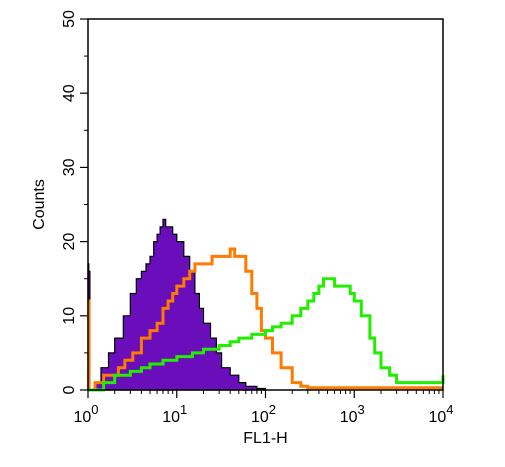  Describe the element at coordinates (74, 202) in the screenshot. I see `y-axis: 0 10 20 30 40 50` at that location.